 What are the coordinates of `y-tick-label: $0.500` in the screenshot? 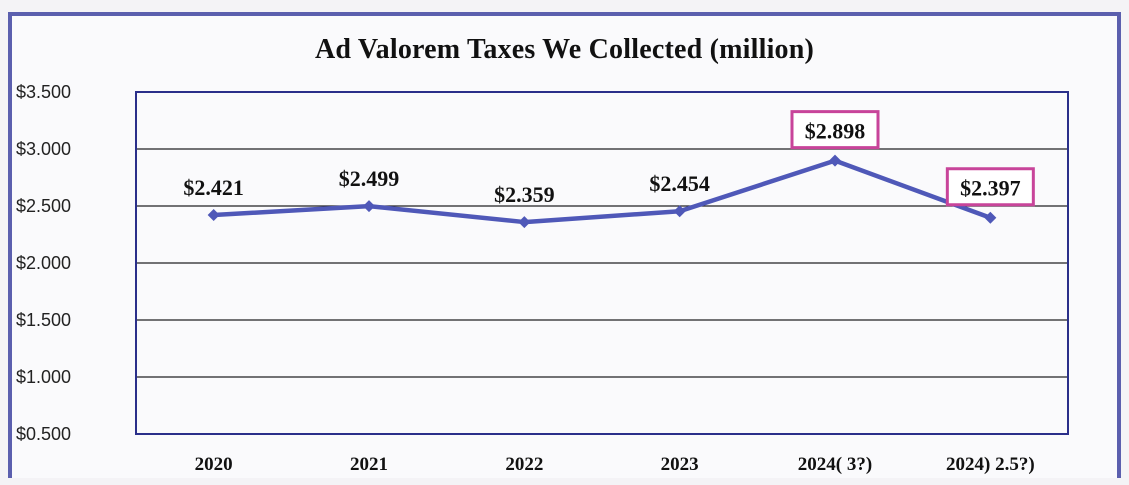 It's located at (43, 434).